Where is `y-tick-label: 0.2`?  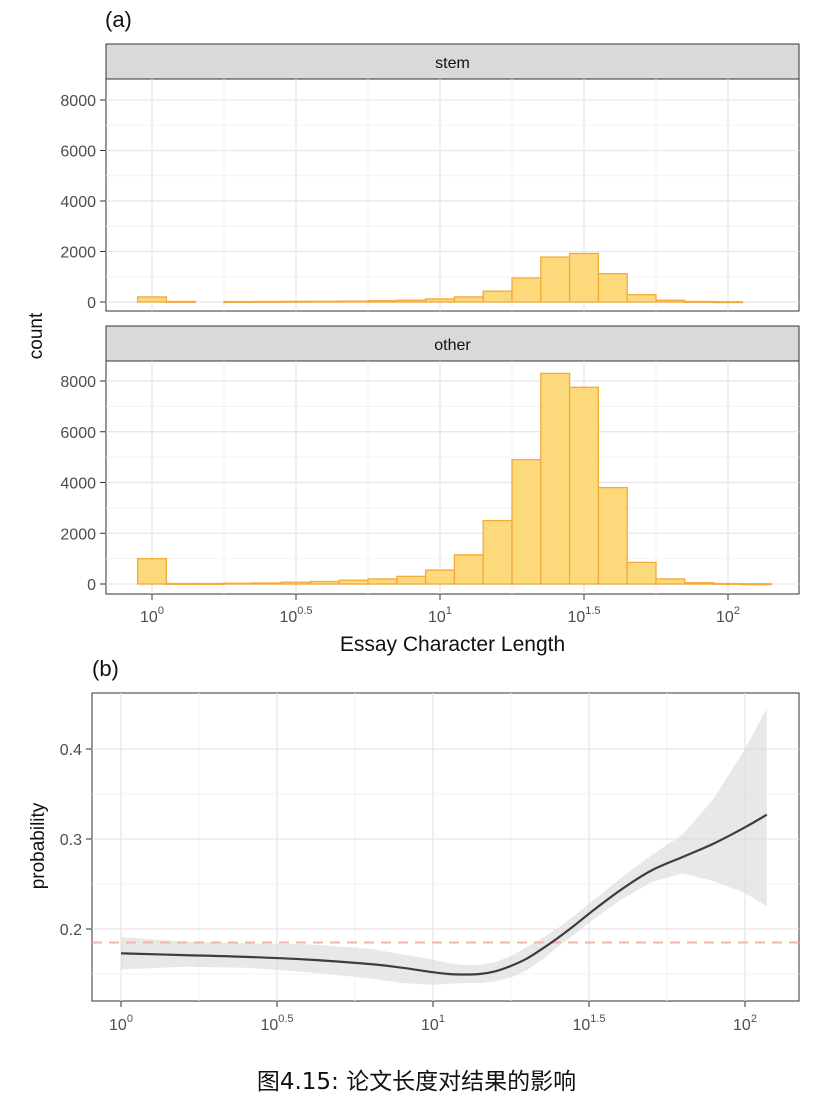
y-tick-label: 0.2 is located at coordinates (71, 930).